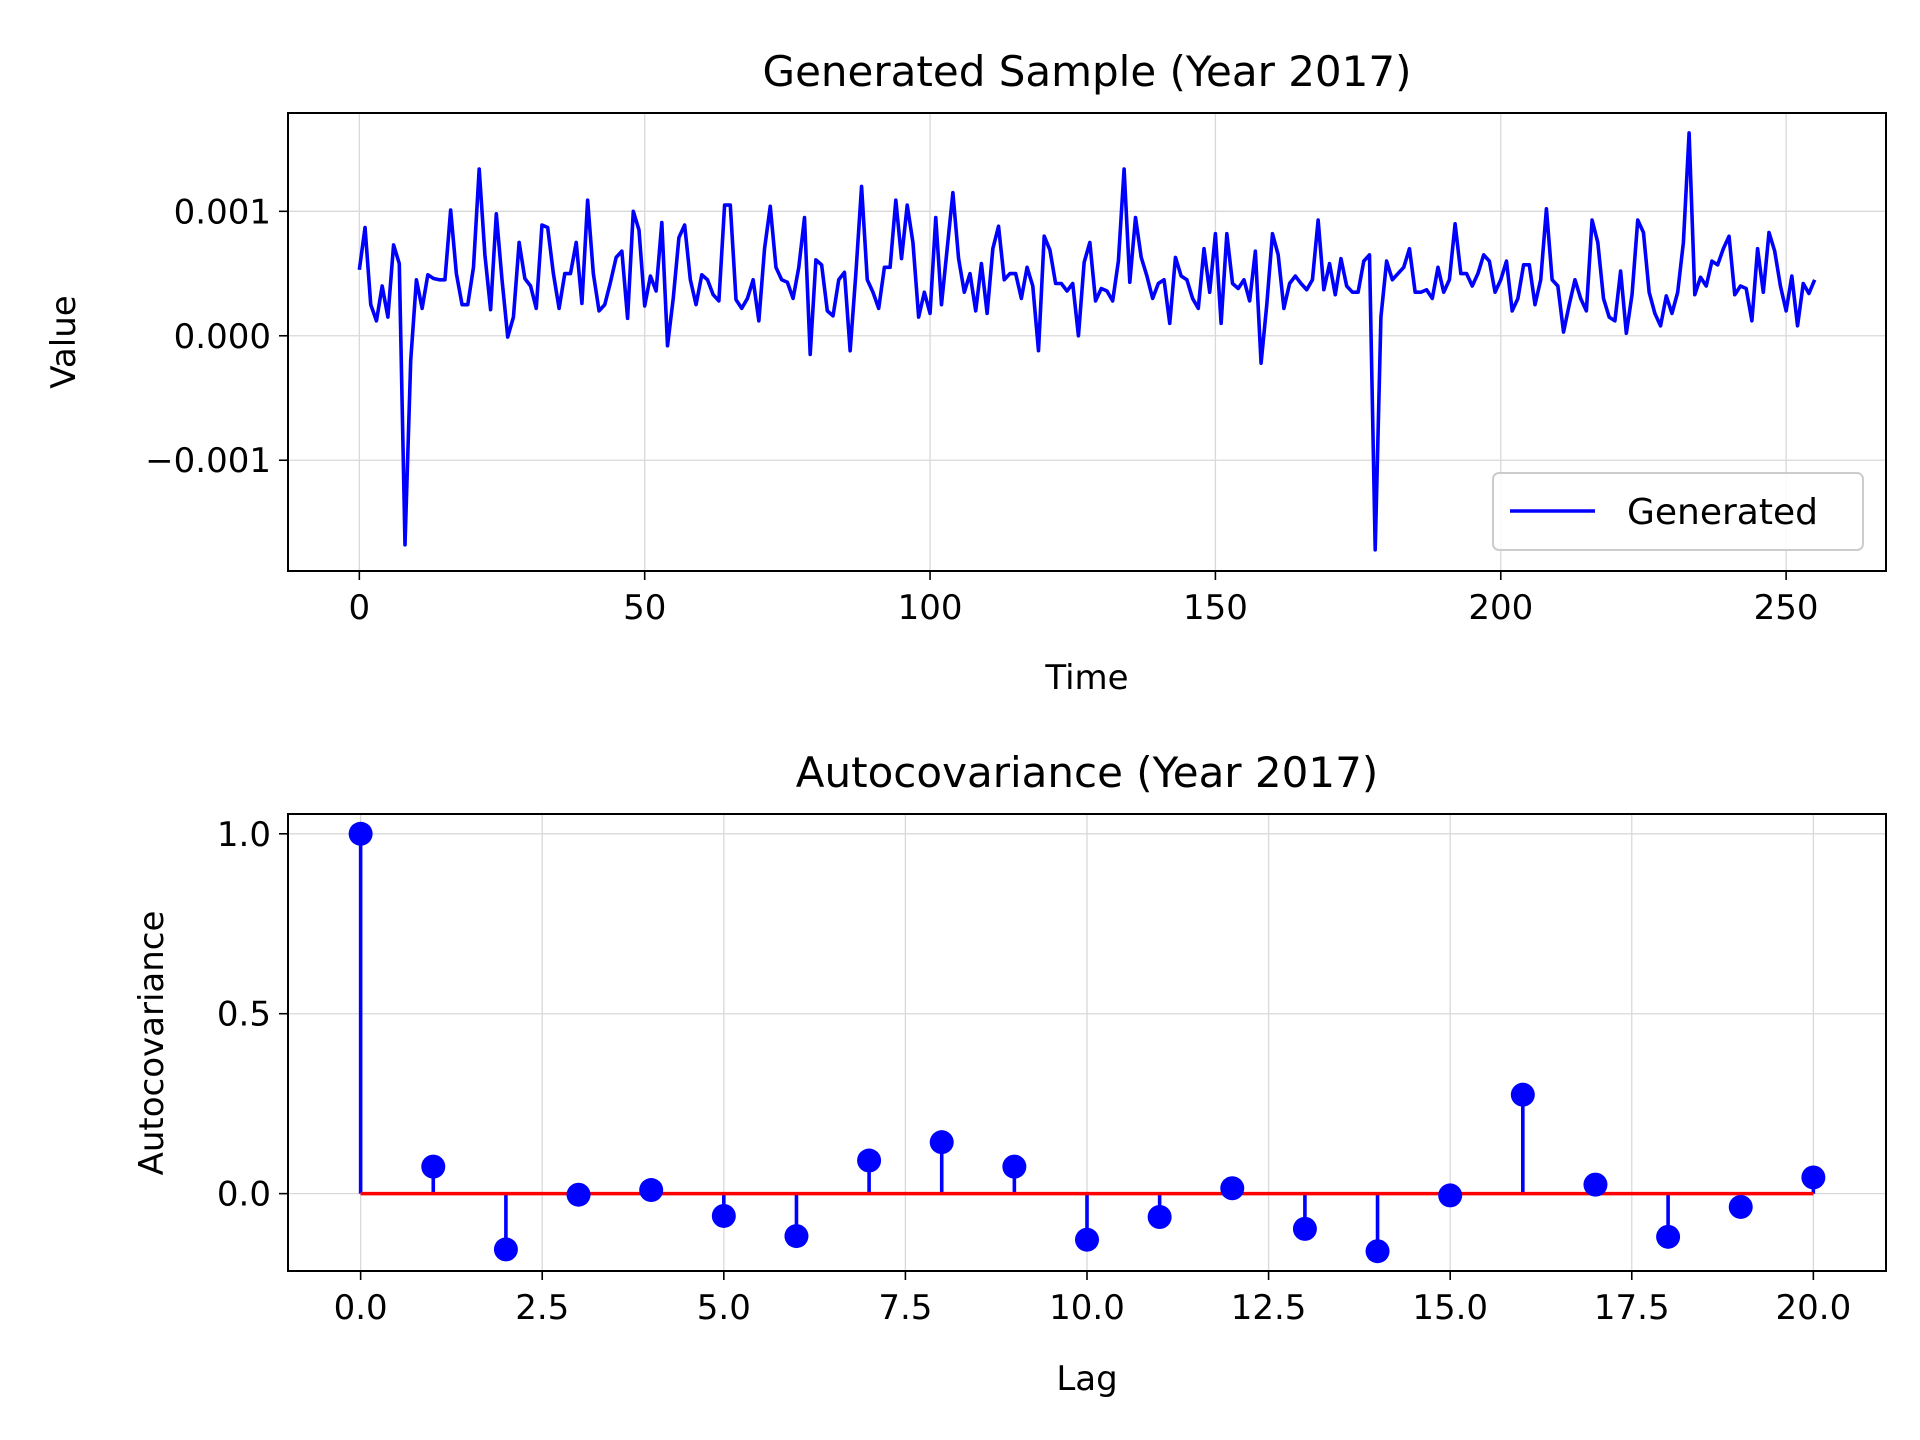  Describe the element at coordinates (360, 608) in the screenshot. I see `x-tick-label: 0` at that location.